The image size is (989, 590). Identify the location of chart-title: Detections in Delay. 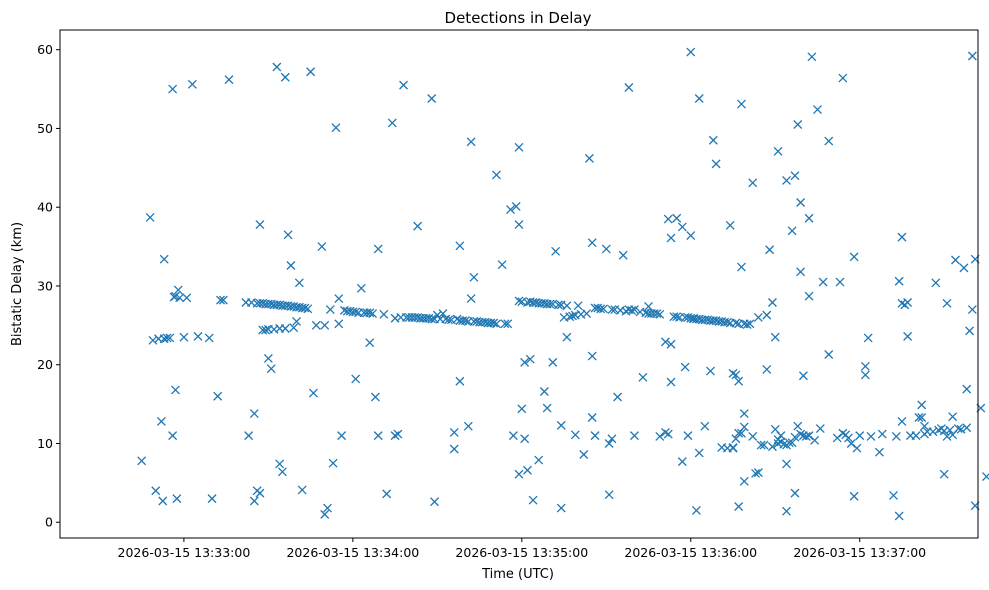
(518, 18).